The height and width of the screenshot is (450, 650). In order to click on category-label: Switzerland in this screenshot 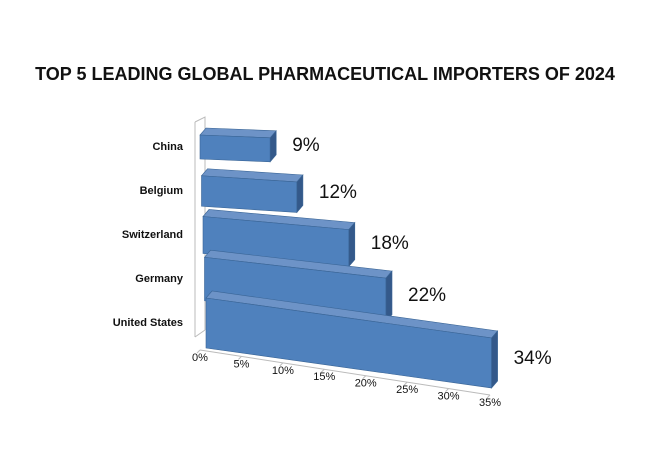, I will do `click(152, 235)`.